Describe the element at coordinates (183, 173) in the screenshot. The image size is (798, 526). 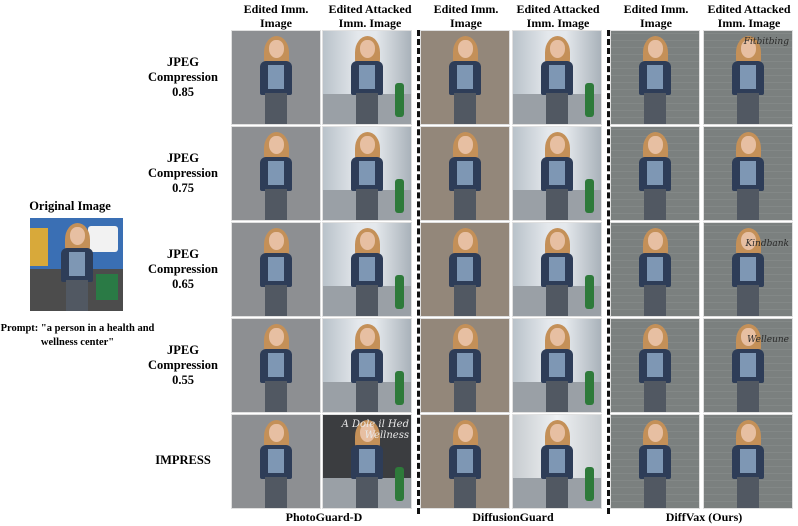
I see `row-label-2: JPEG Compression 0.75` at that location.